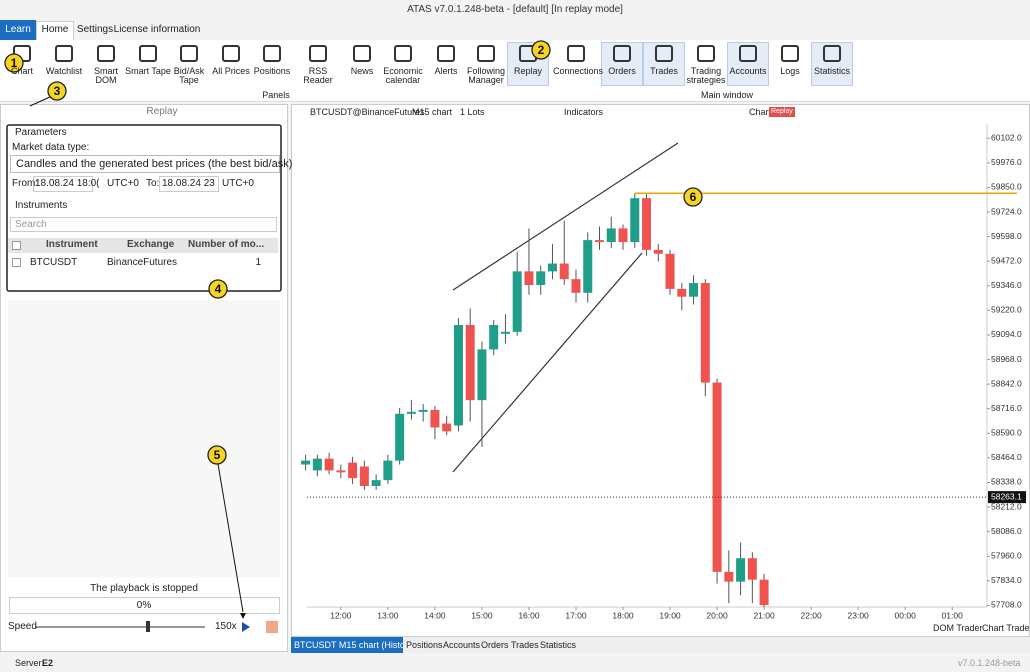 This screenshot has height=672, width=1030. I want to click on ribbon-button: Following Manager, so click(486, 75).